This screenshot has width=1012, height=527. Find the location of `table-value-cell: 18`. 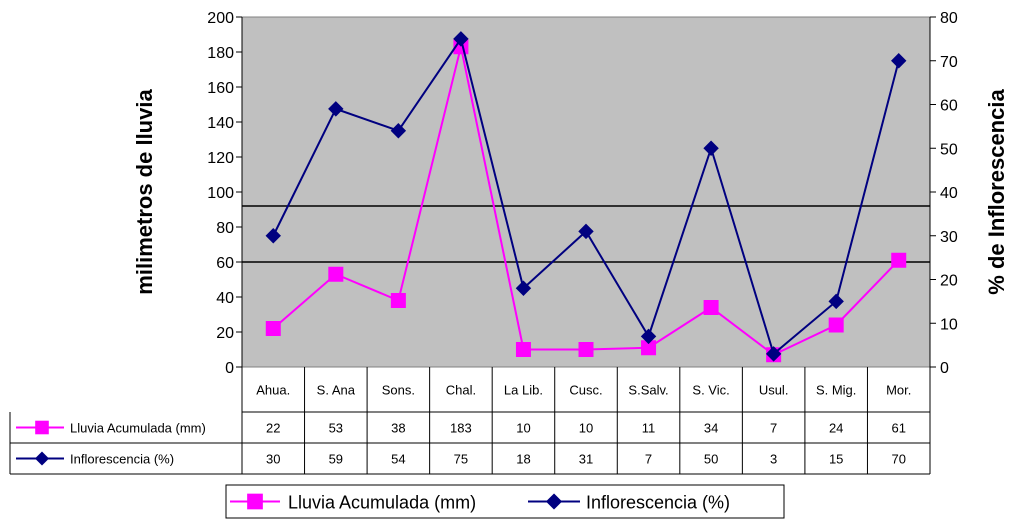

table-value-cell: 18 is located at coordinates (523, 459).